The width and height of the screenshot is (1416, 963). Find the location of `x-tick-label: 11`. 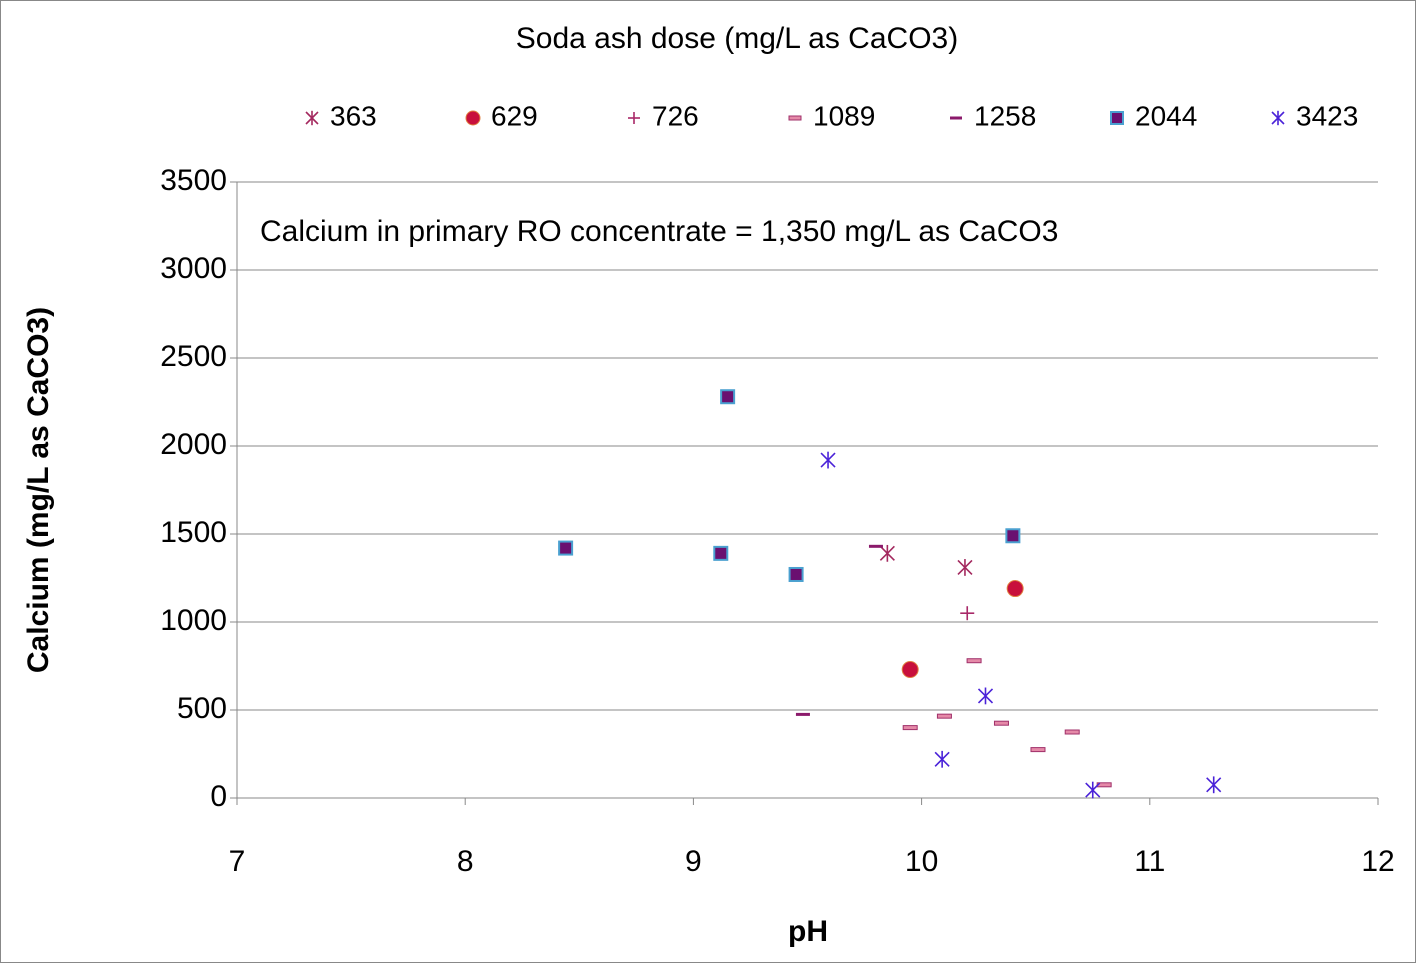

x-tick-label: 11 is located at coordinates (1149, 861).